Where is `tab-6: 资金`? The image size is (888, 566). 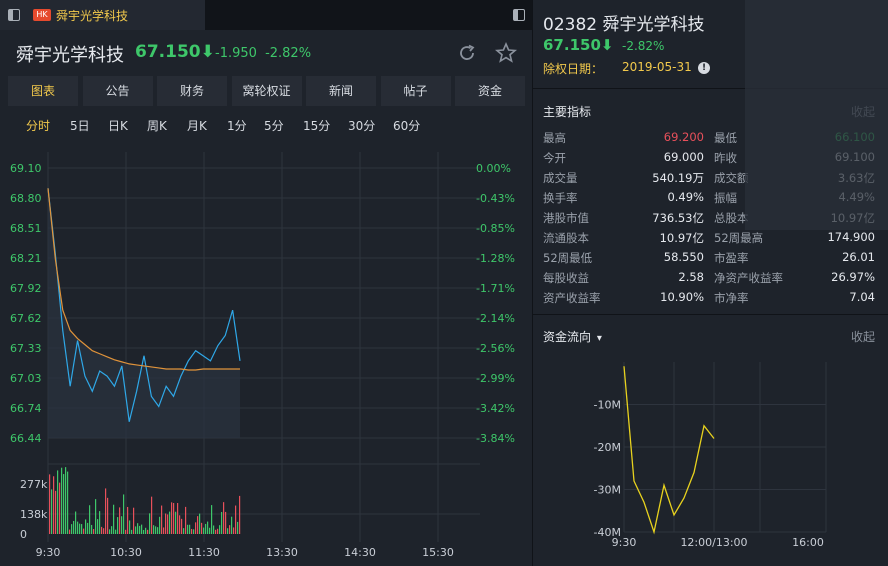
tab-6: 资金 is located at coordinates (490, 91).